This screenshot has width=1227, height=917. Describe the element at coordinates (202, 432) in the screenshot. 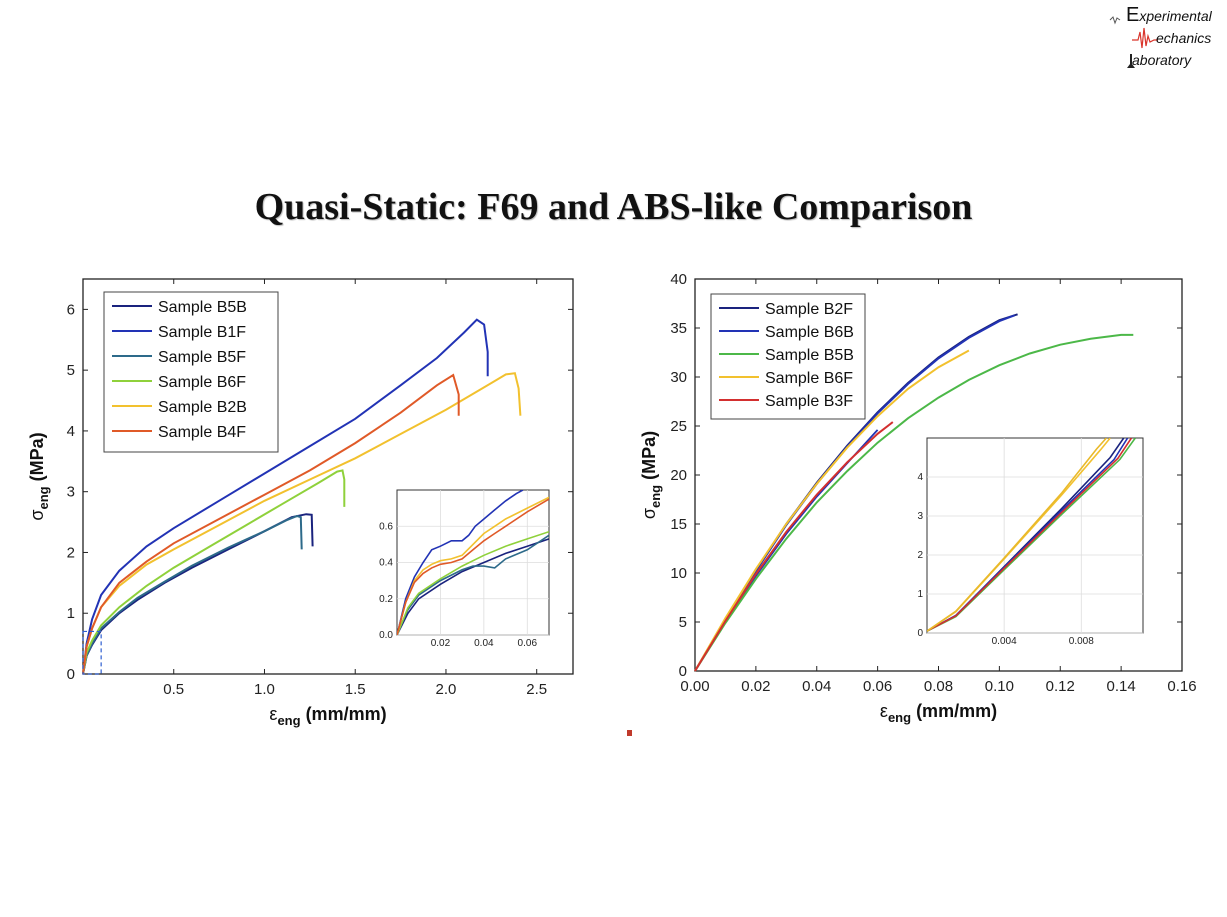

I see `legend-label: Sample B4F` at that location.